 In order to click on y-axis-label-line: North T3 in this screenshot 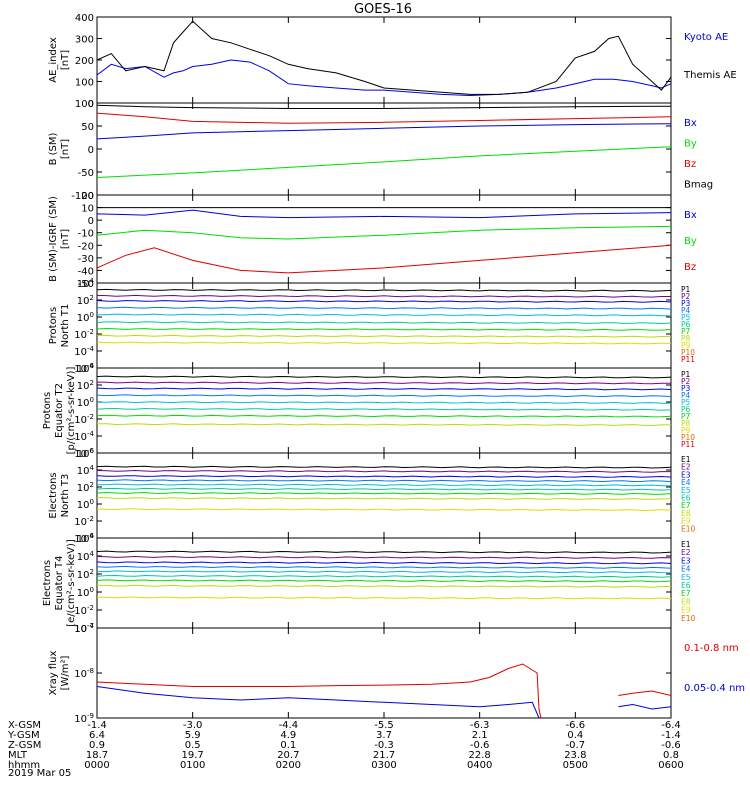, I will do `click(65, 496)`.